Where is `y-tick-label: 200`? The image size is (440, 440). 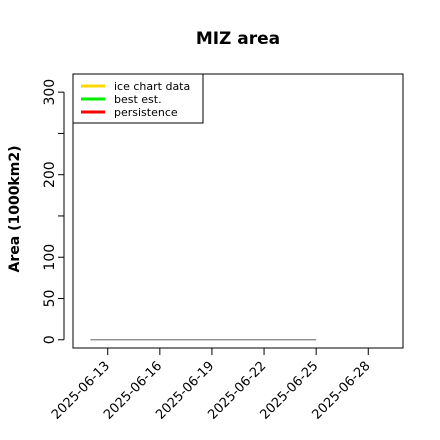 y-tick-label: 200 is located at coordinates (50, 174).